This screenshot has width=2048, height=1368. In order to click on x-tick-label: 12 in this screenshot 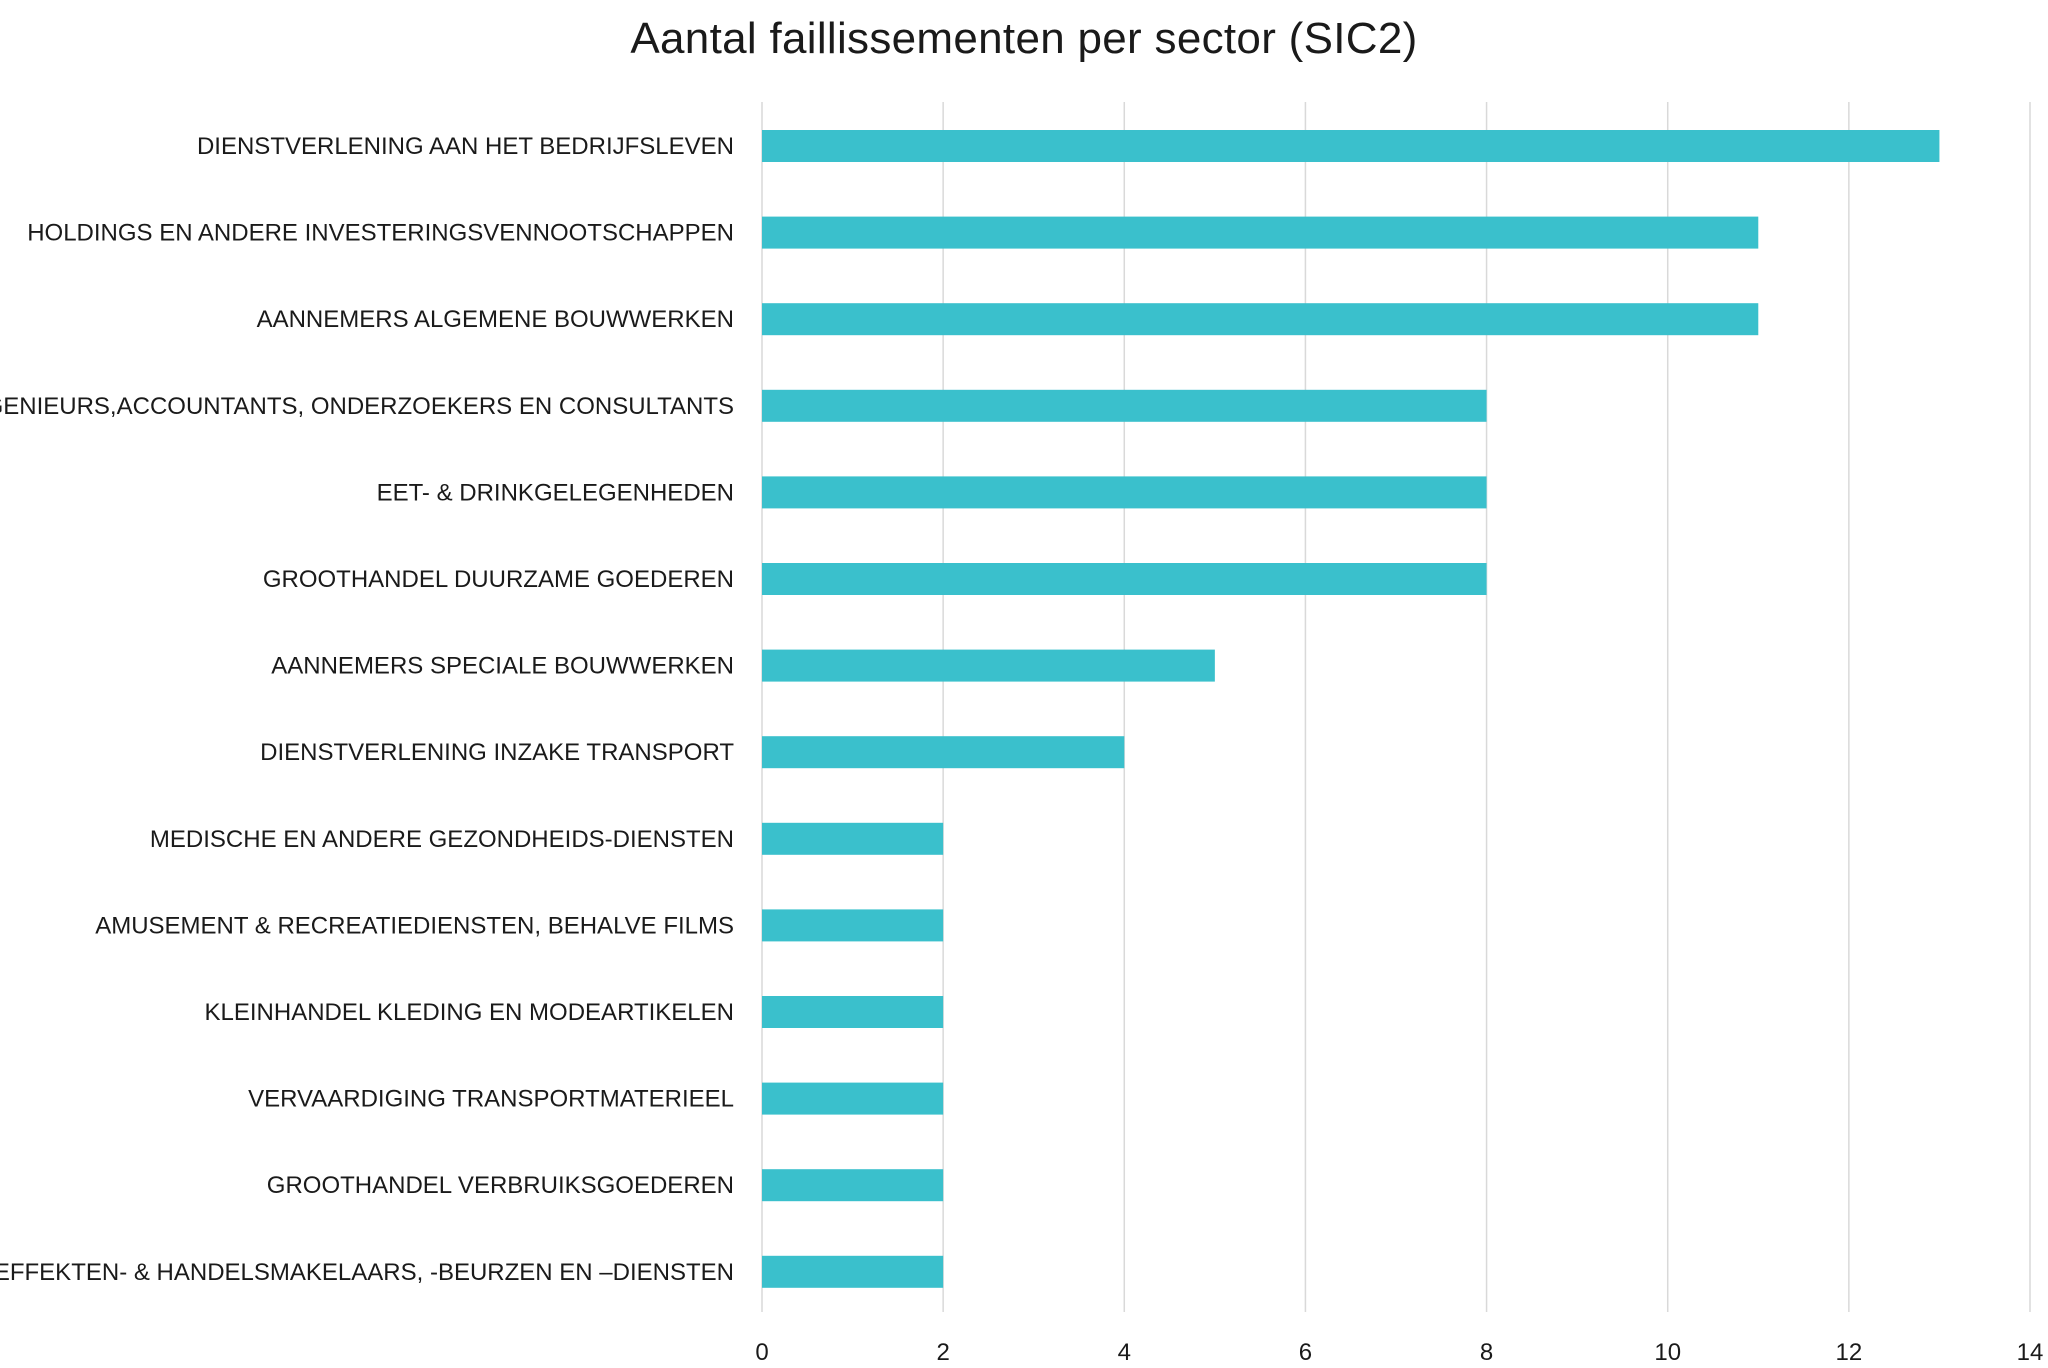, I will do `click(1849, 1352)`.